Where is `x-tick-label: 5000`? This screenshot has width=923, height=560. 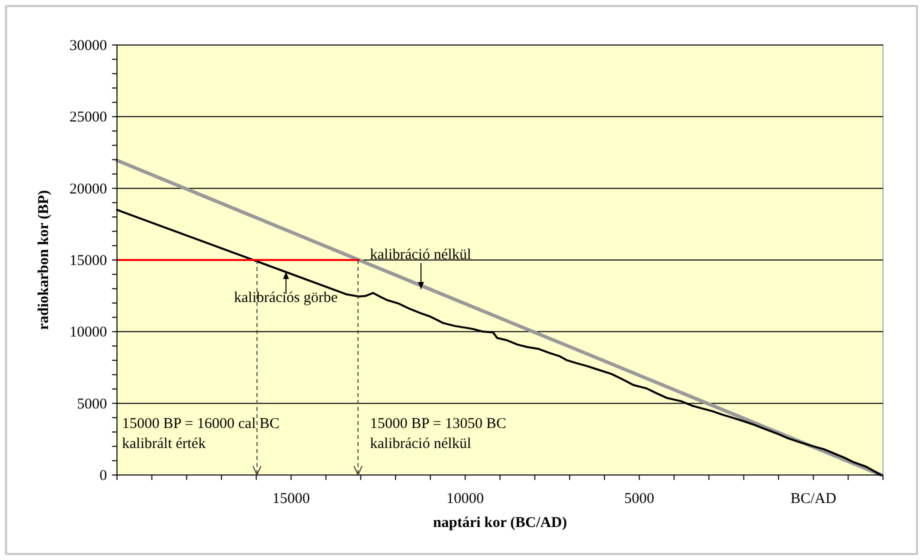
x-tick-label: 5000 is located at coordinates (639, 499).